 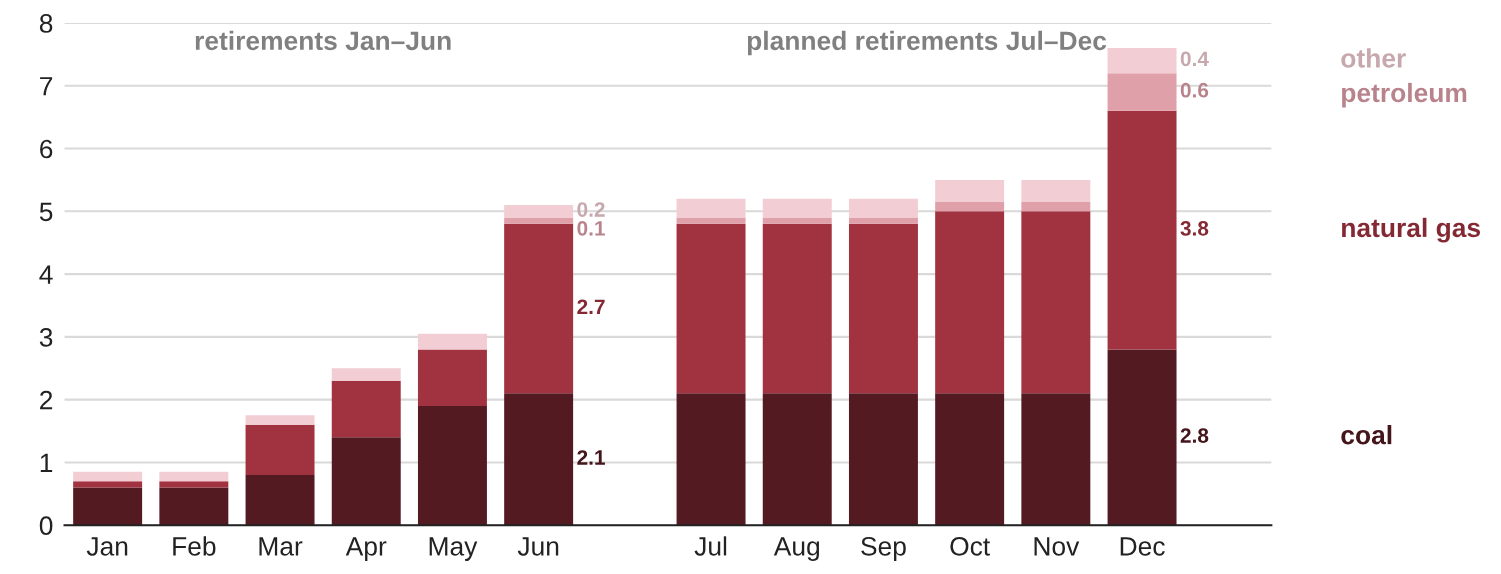 I want to click on y-tick-label: 6, so click(x=46, y=149).